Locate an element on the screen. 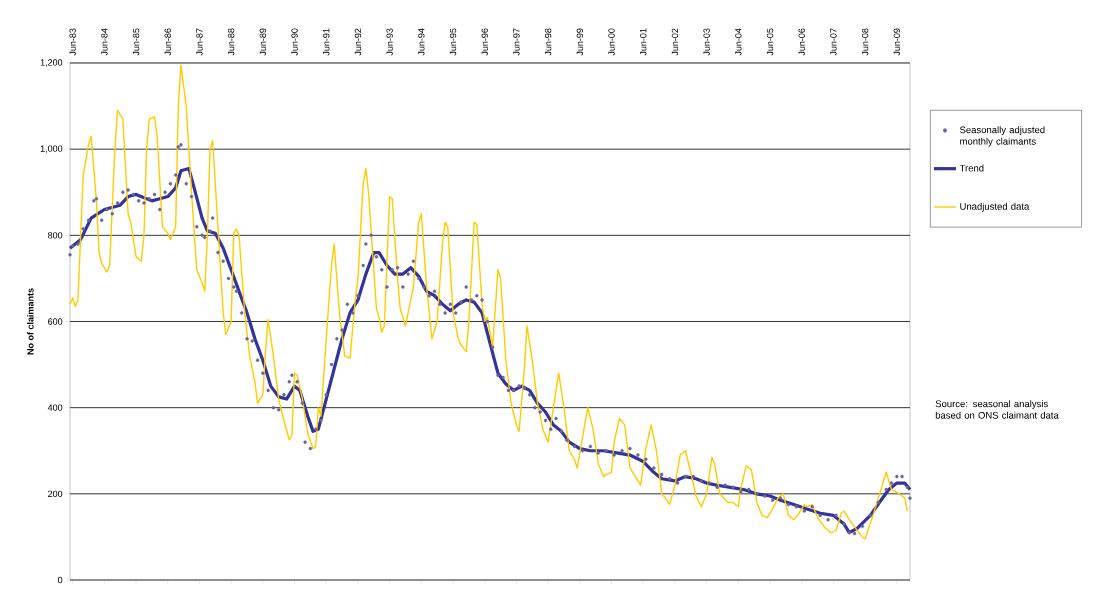 Image resolution: width=1096 pixels, height=596 pixels. x-tick-label: Jun-03 is located at coordinates (706, 42).